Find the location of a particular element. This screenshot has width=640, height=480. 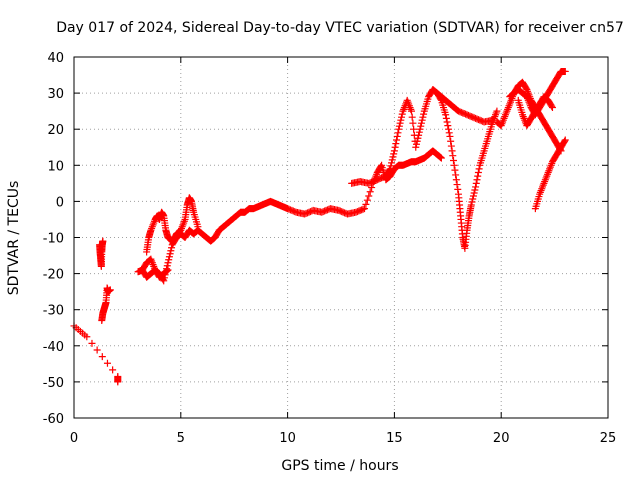

x-tick-label: 0 is located at coordinates (74, 438).